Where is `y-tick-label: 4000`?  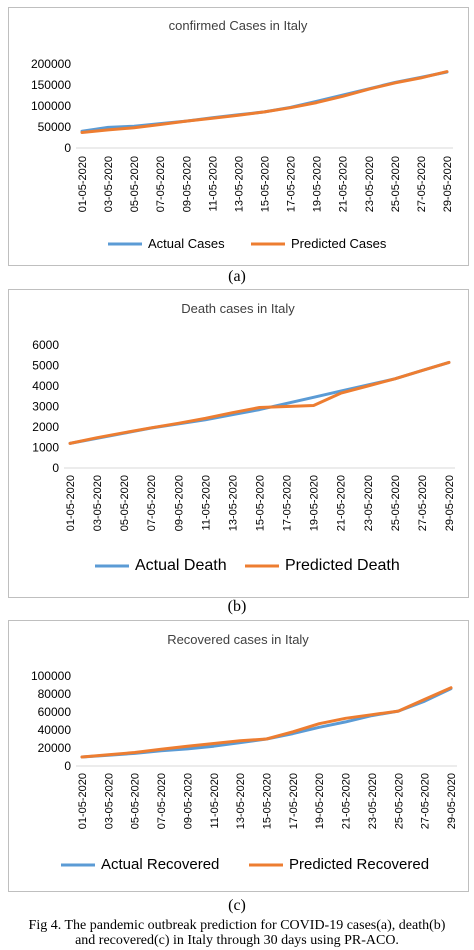 y-tick-label: 4000 is located at coordinates (45, 386).